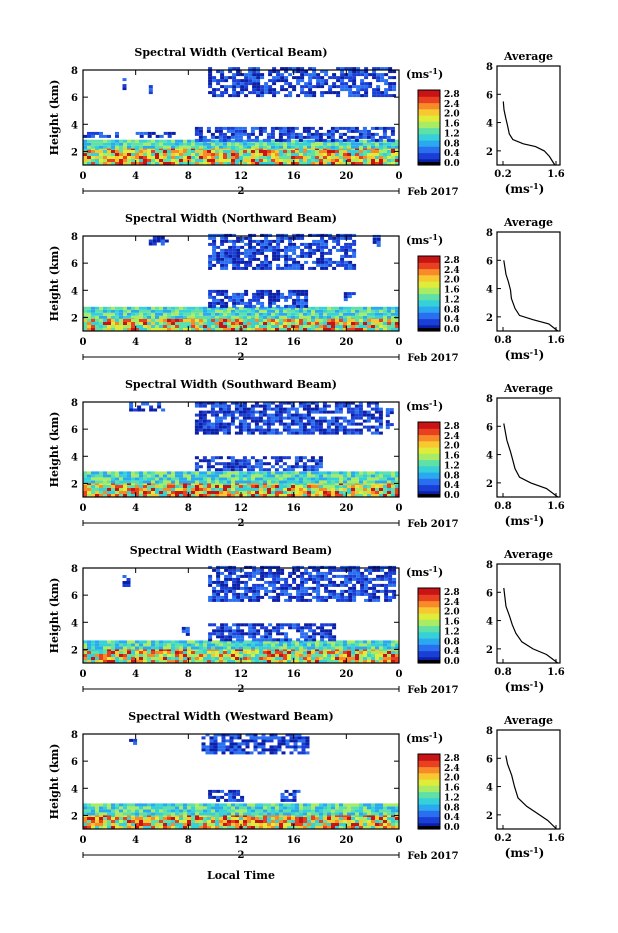  What do you see at coordinates (83, 342) in the screenshot?
I see `x-tick-label: 0` at bounding box center [83, 342].